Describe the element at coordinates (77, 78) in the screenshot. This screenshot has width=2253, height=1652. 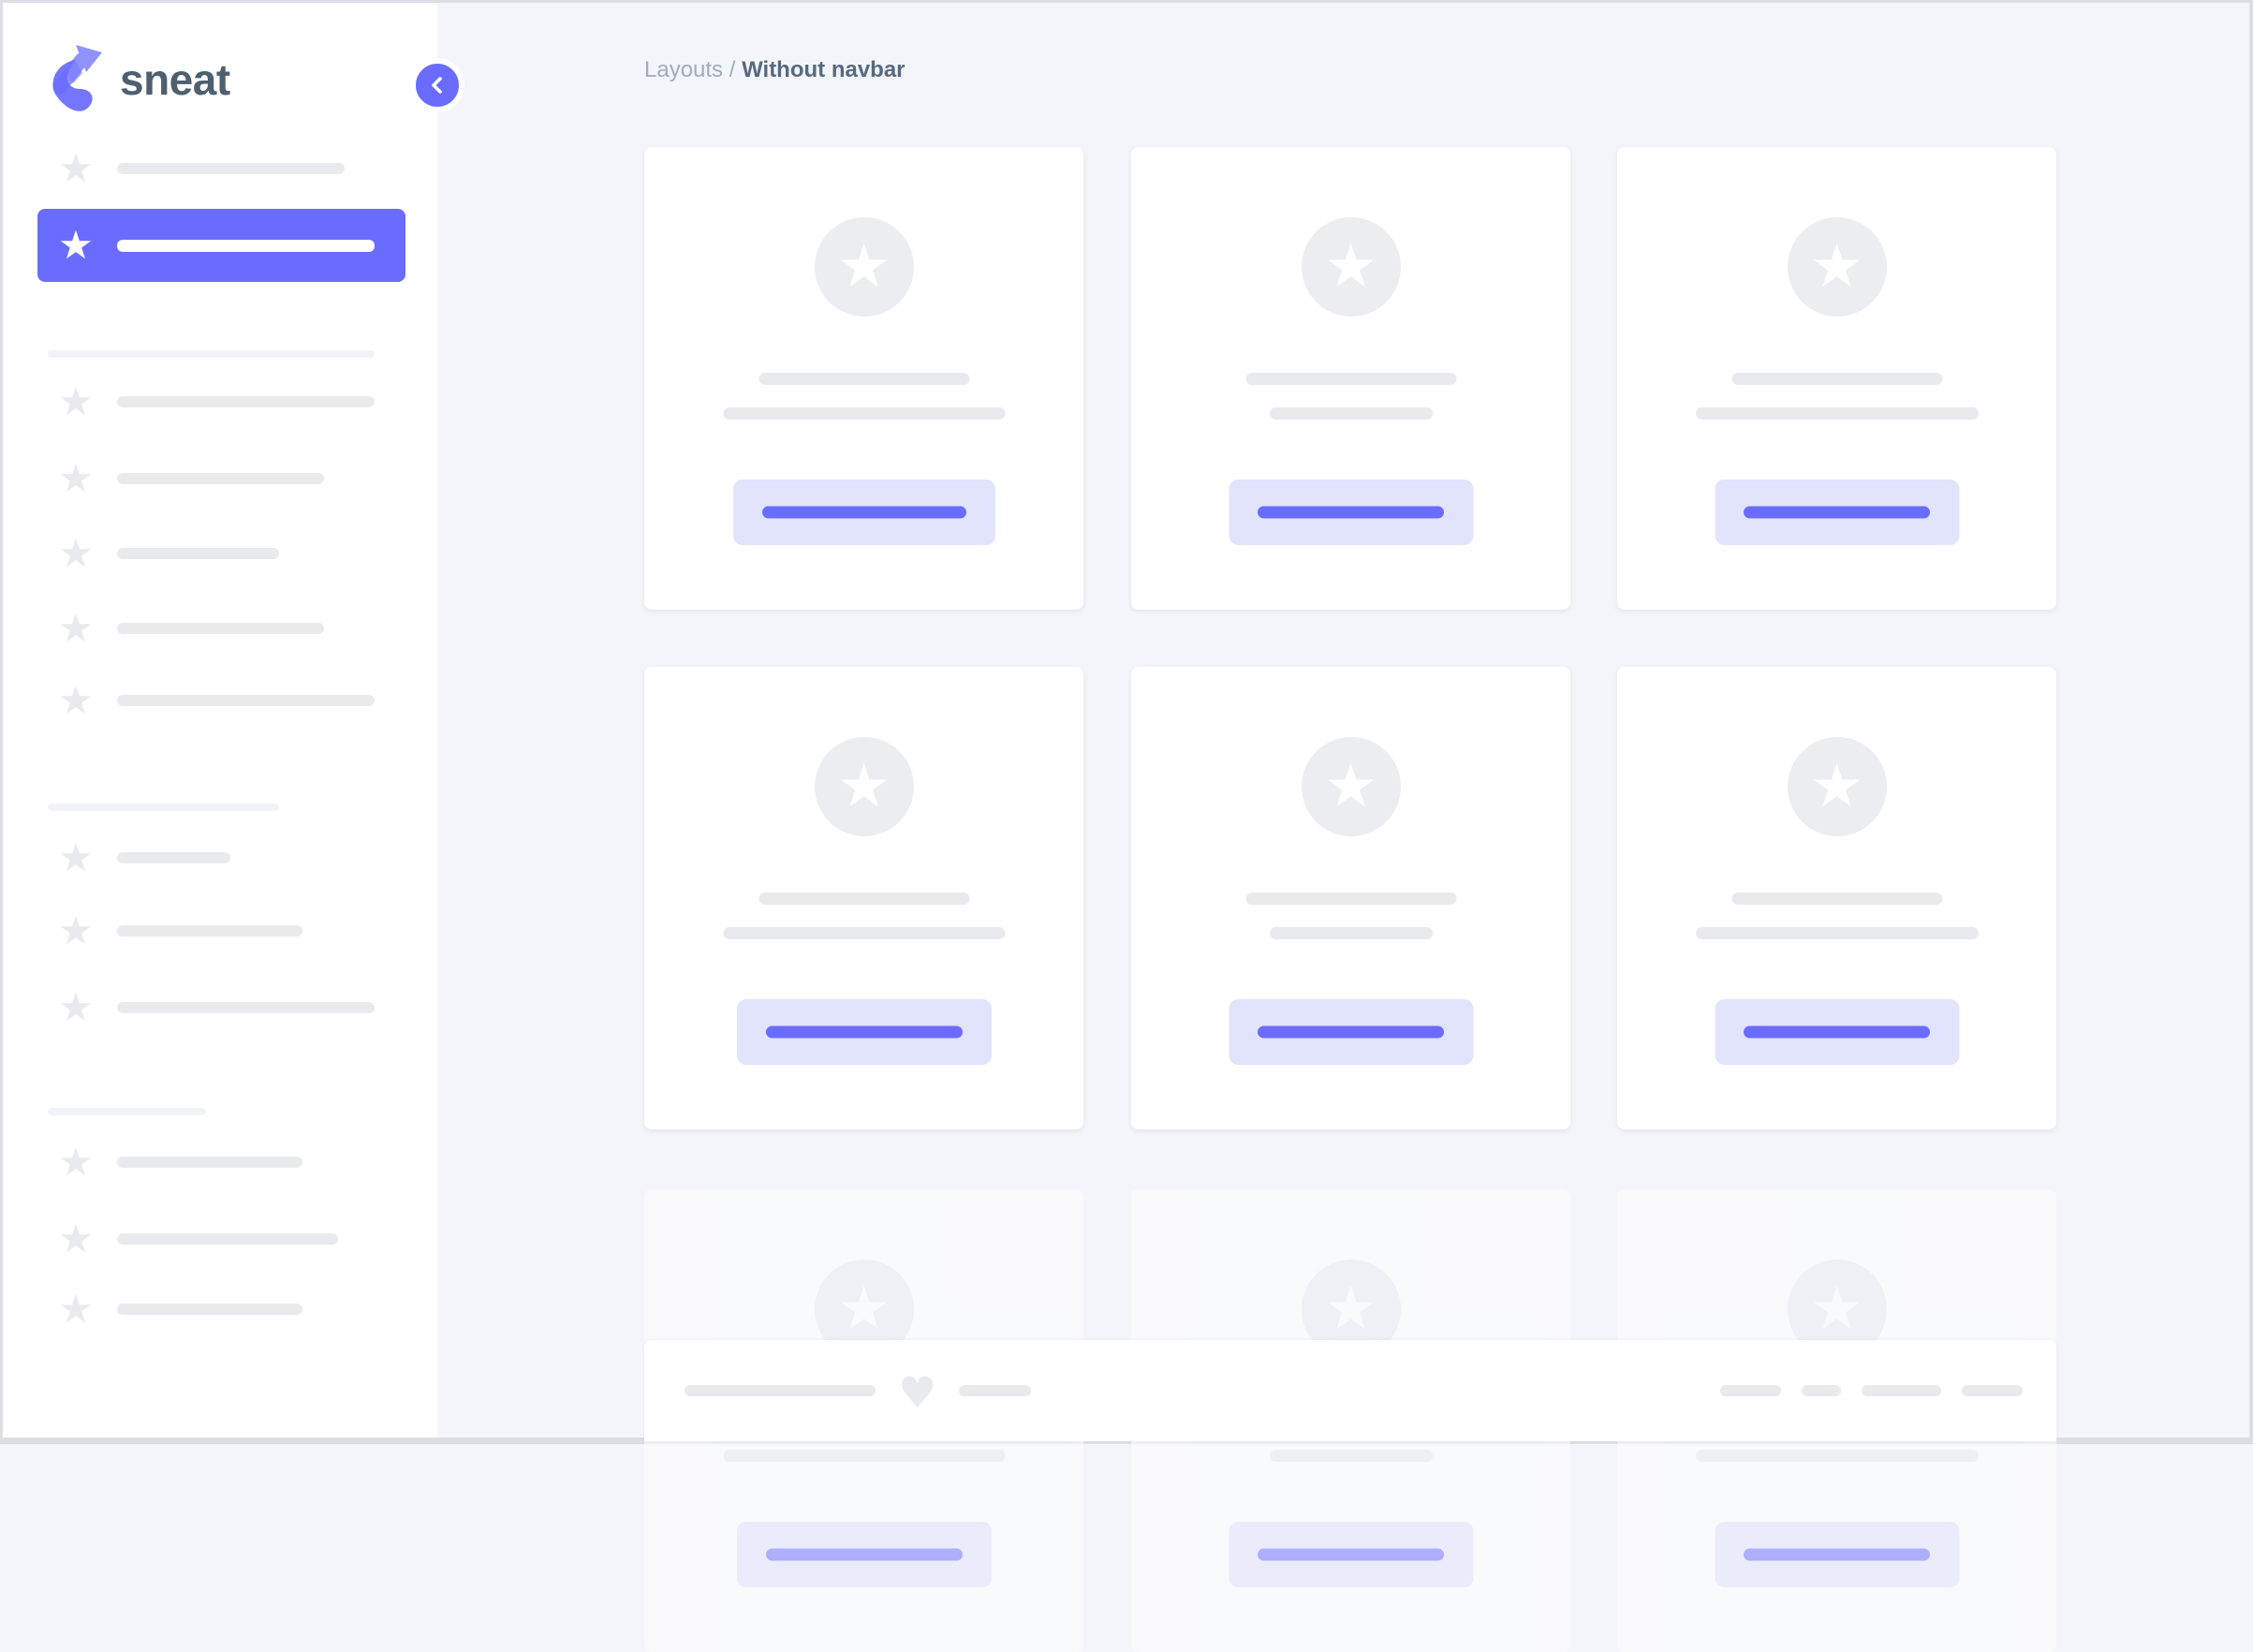
I see `sneat-logo-icon` at that location.